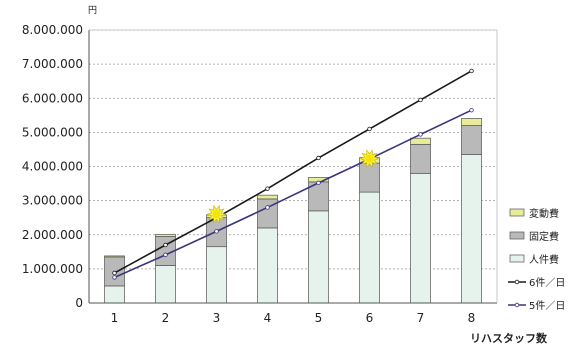 Image resolution: width=571 pixels, height=350 pixels. I want to click on y-tick-label: 1.000.000, so click(52, 269).